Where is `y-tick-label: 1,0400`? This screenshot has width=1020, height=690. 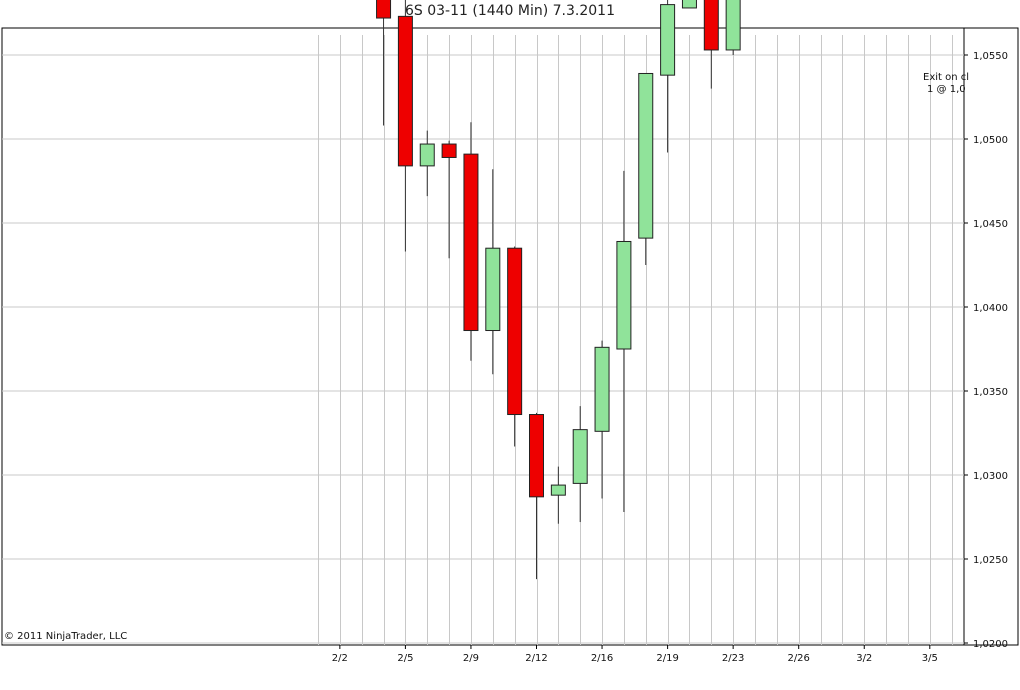
y-tick-label: 1,0400 is located at coordinates (990, 308).